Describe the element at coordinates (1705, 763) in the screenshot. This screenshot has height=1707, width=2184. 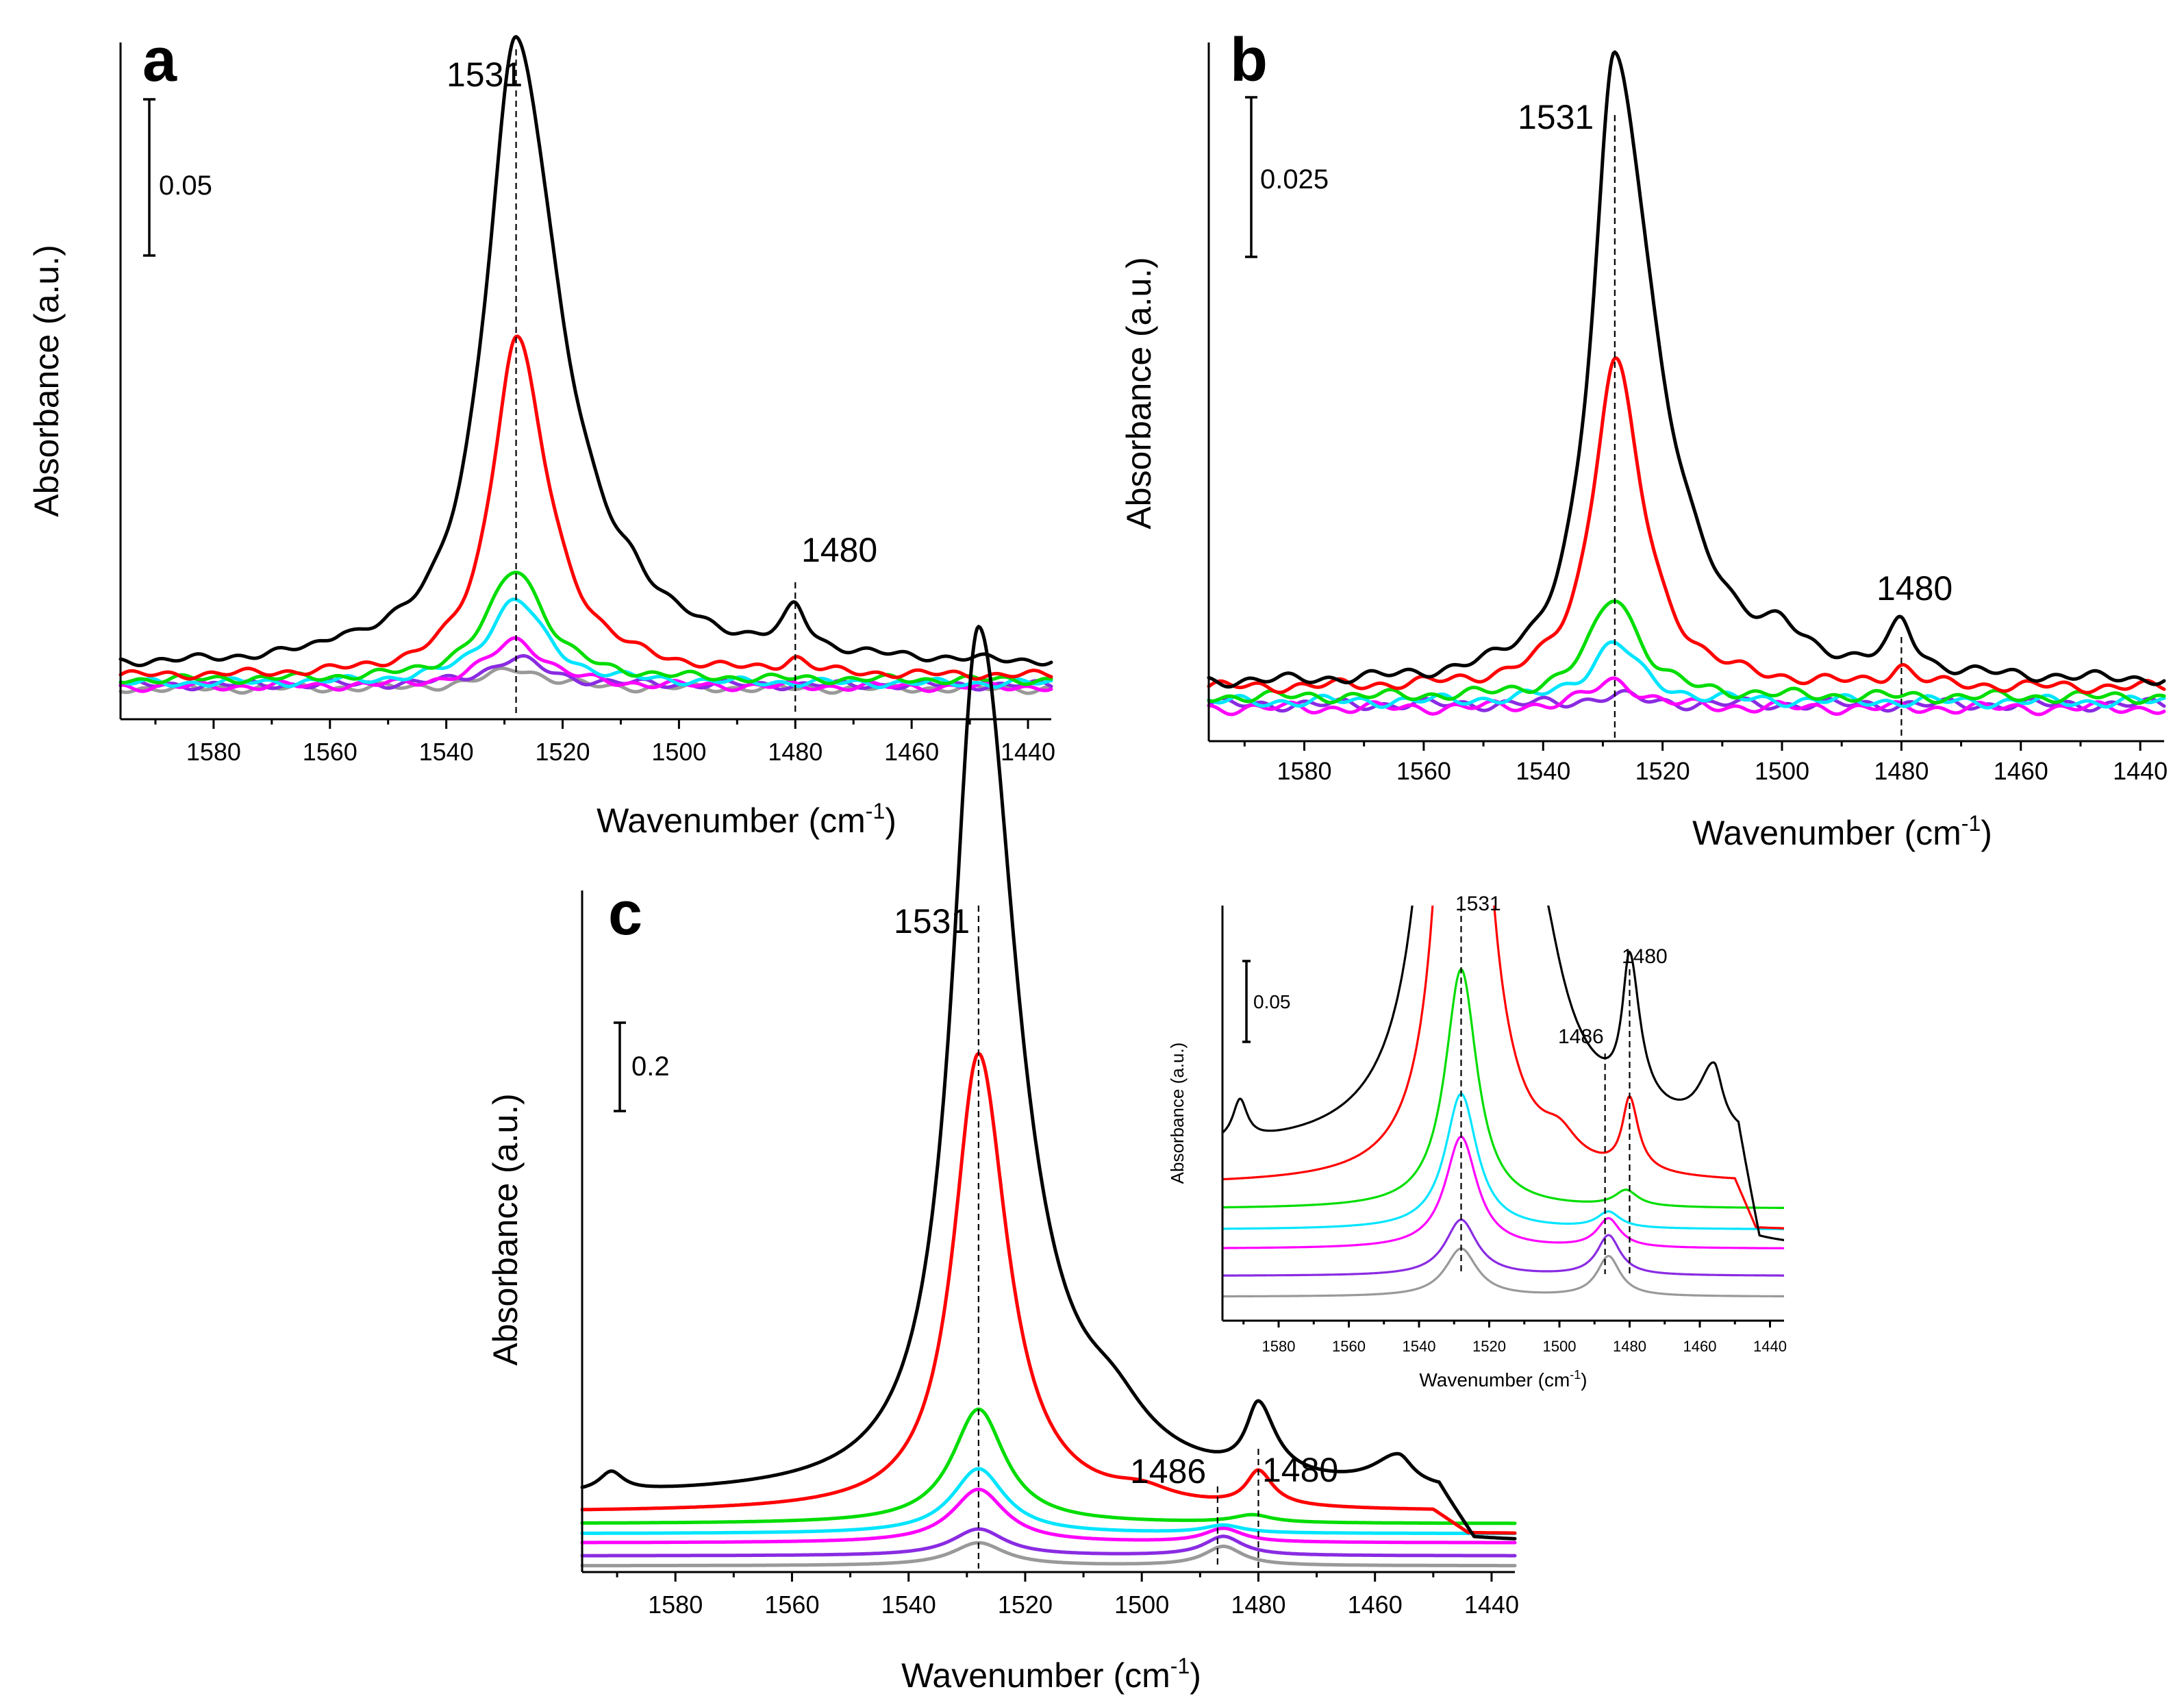
I see `panel-b-x-ticks: 1580 1560 1540 1520 1500 1480 1460 1440` at that location.